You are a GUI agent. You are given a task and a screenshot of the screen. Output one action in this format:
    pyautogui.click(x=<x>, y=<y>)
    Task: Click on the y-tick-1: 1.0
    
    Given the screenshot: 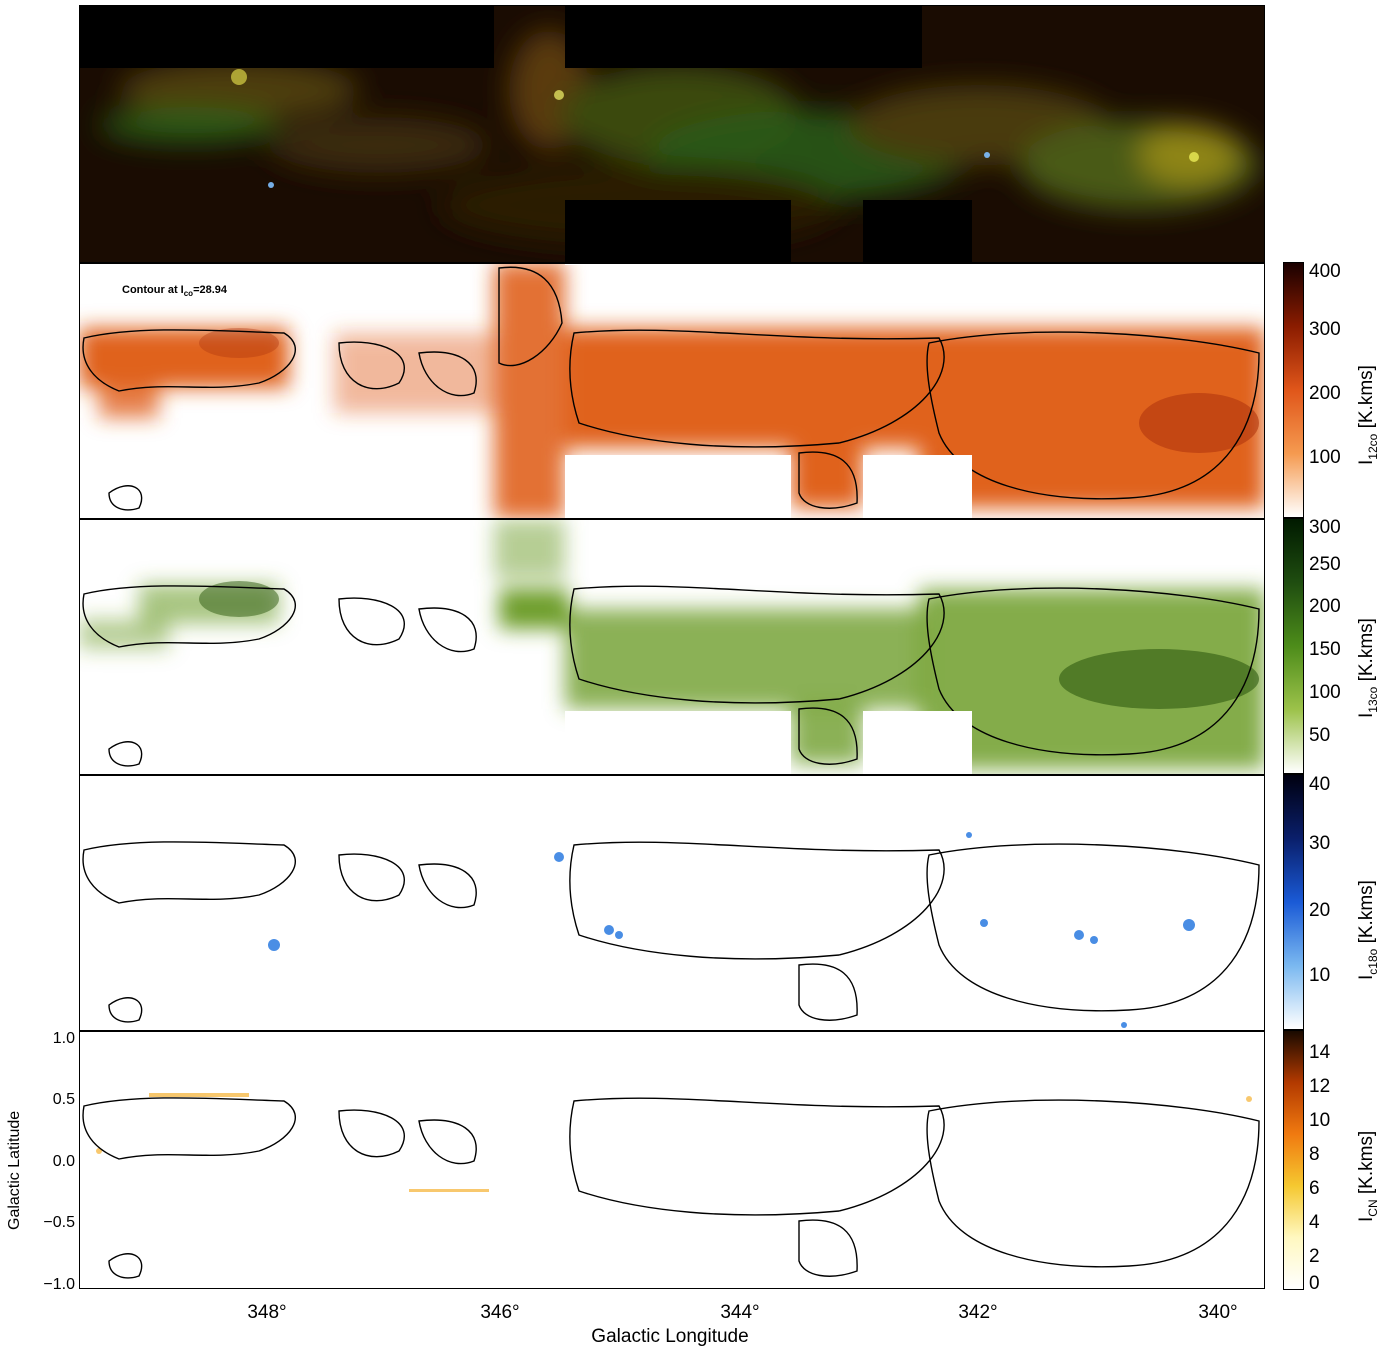 What is the action you would take?
    pyautogui.click(x=63, y=1038)
    